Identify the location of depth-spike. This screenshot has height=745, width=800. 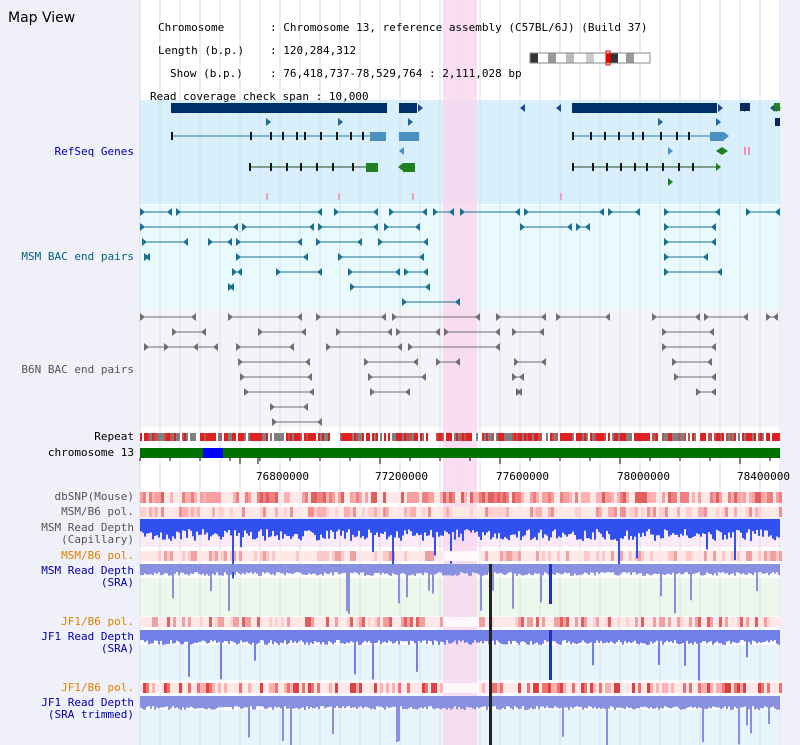
(550, 655).